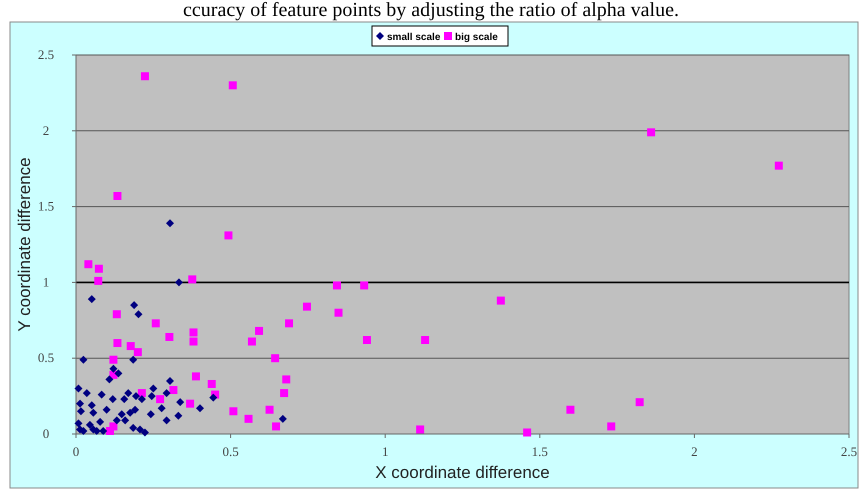 This screenshot has height=490, width=863. Describe the element at coordinates (431, 10) in the screenshot. I see `text: ccuracy of feature points by adjusting the ratio of alpha value.` at that location.